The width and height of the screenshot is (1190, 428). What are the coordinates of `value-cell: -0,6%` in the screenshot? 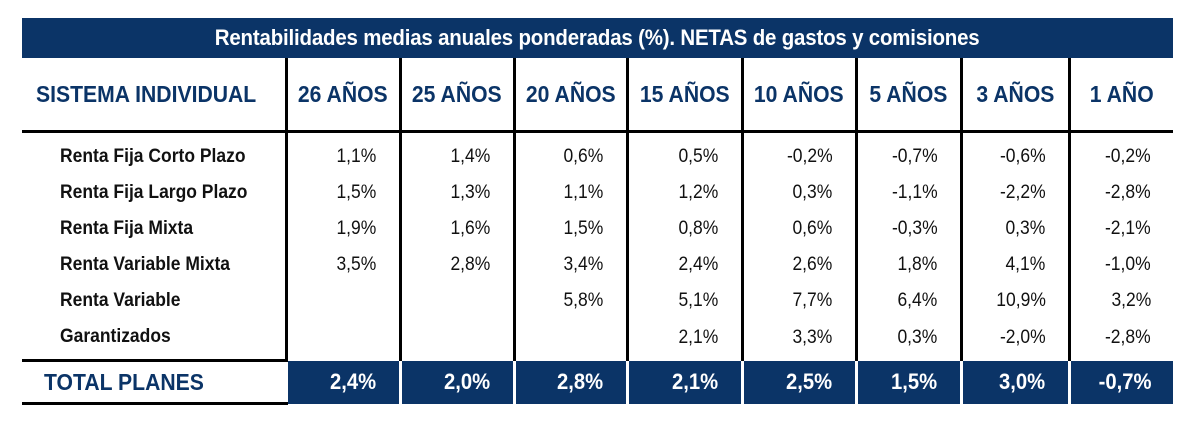 It's located at (1014, 153).